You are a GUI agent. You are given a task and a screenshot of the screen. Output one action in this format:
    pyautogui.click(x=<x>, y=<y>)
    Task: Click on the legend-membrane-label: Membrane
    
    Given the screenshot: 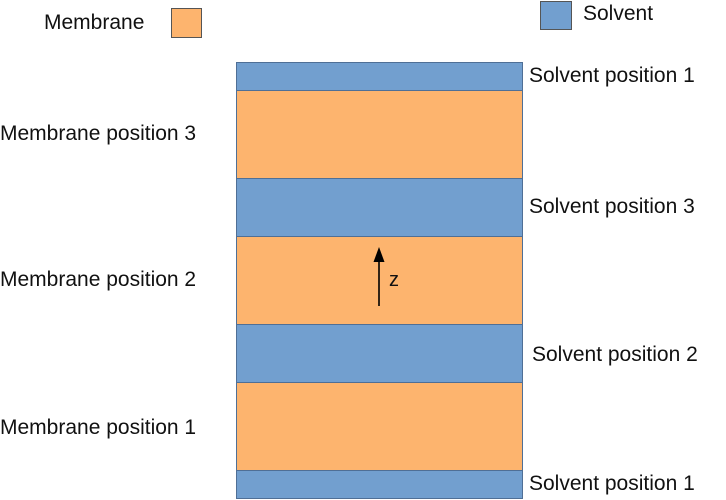 What is the action you would take?
    pyautogui.click(x=94, y=22)
    